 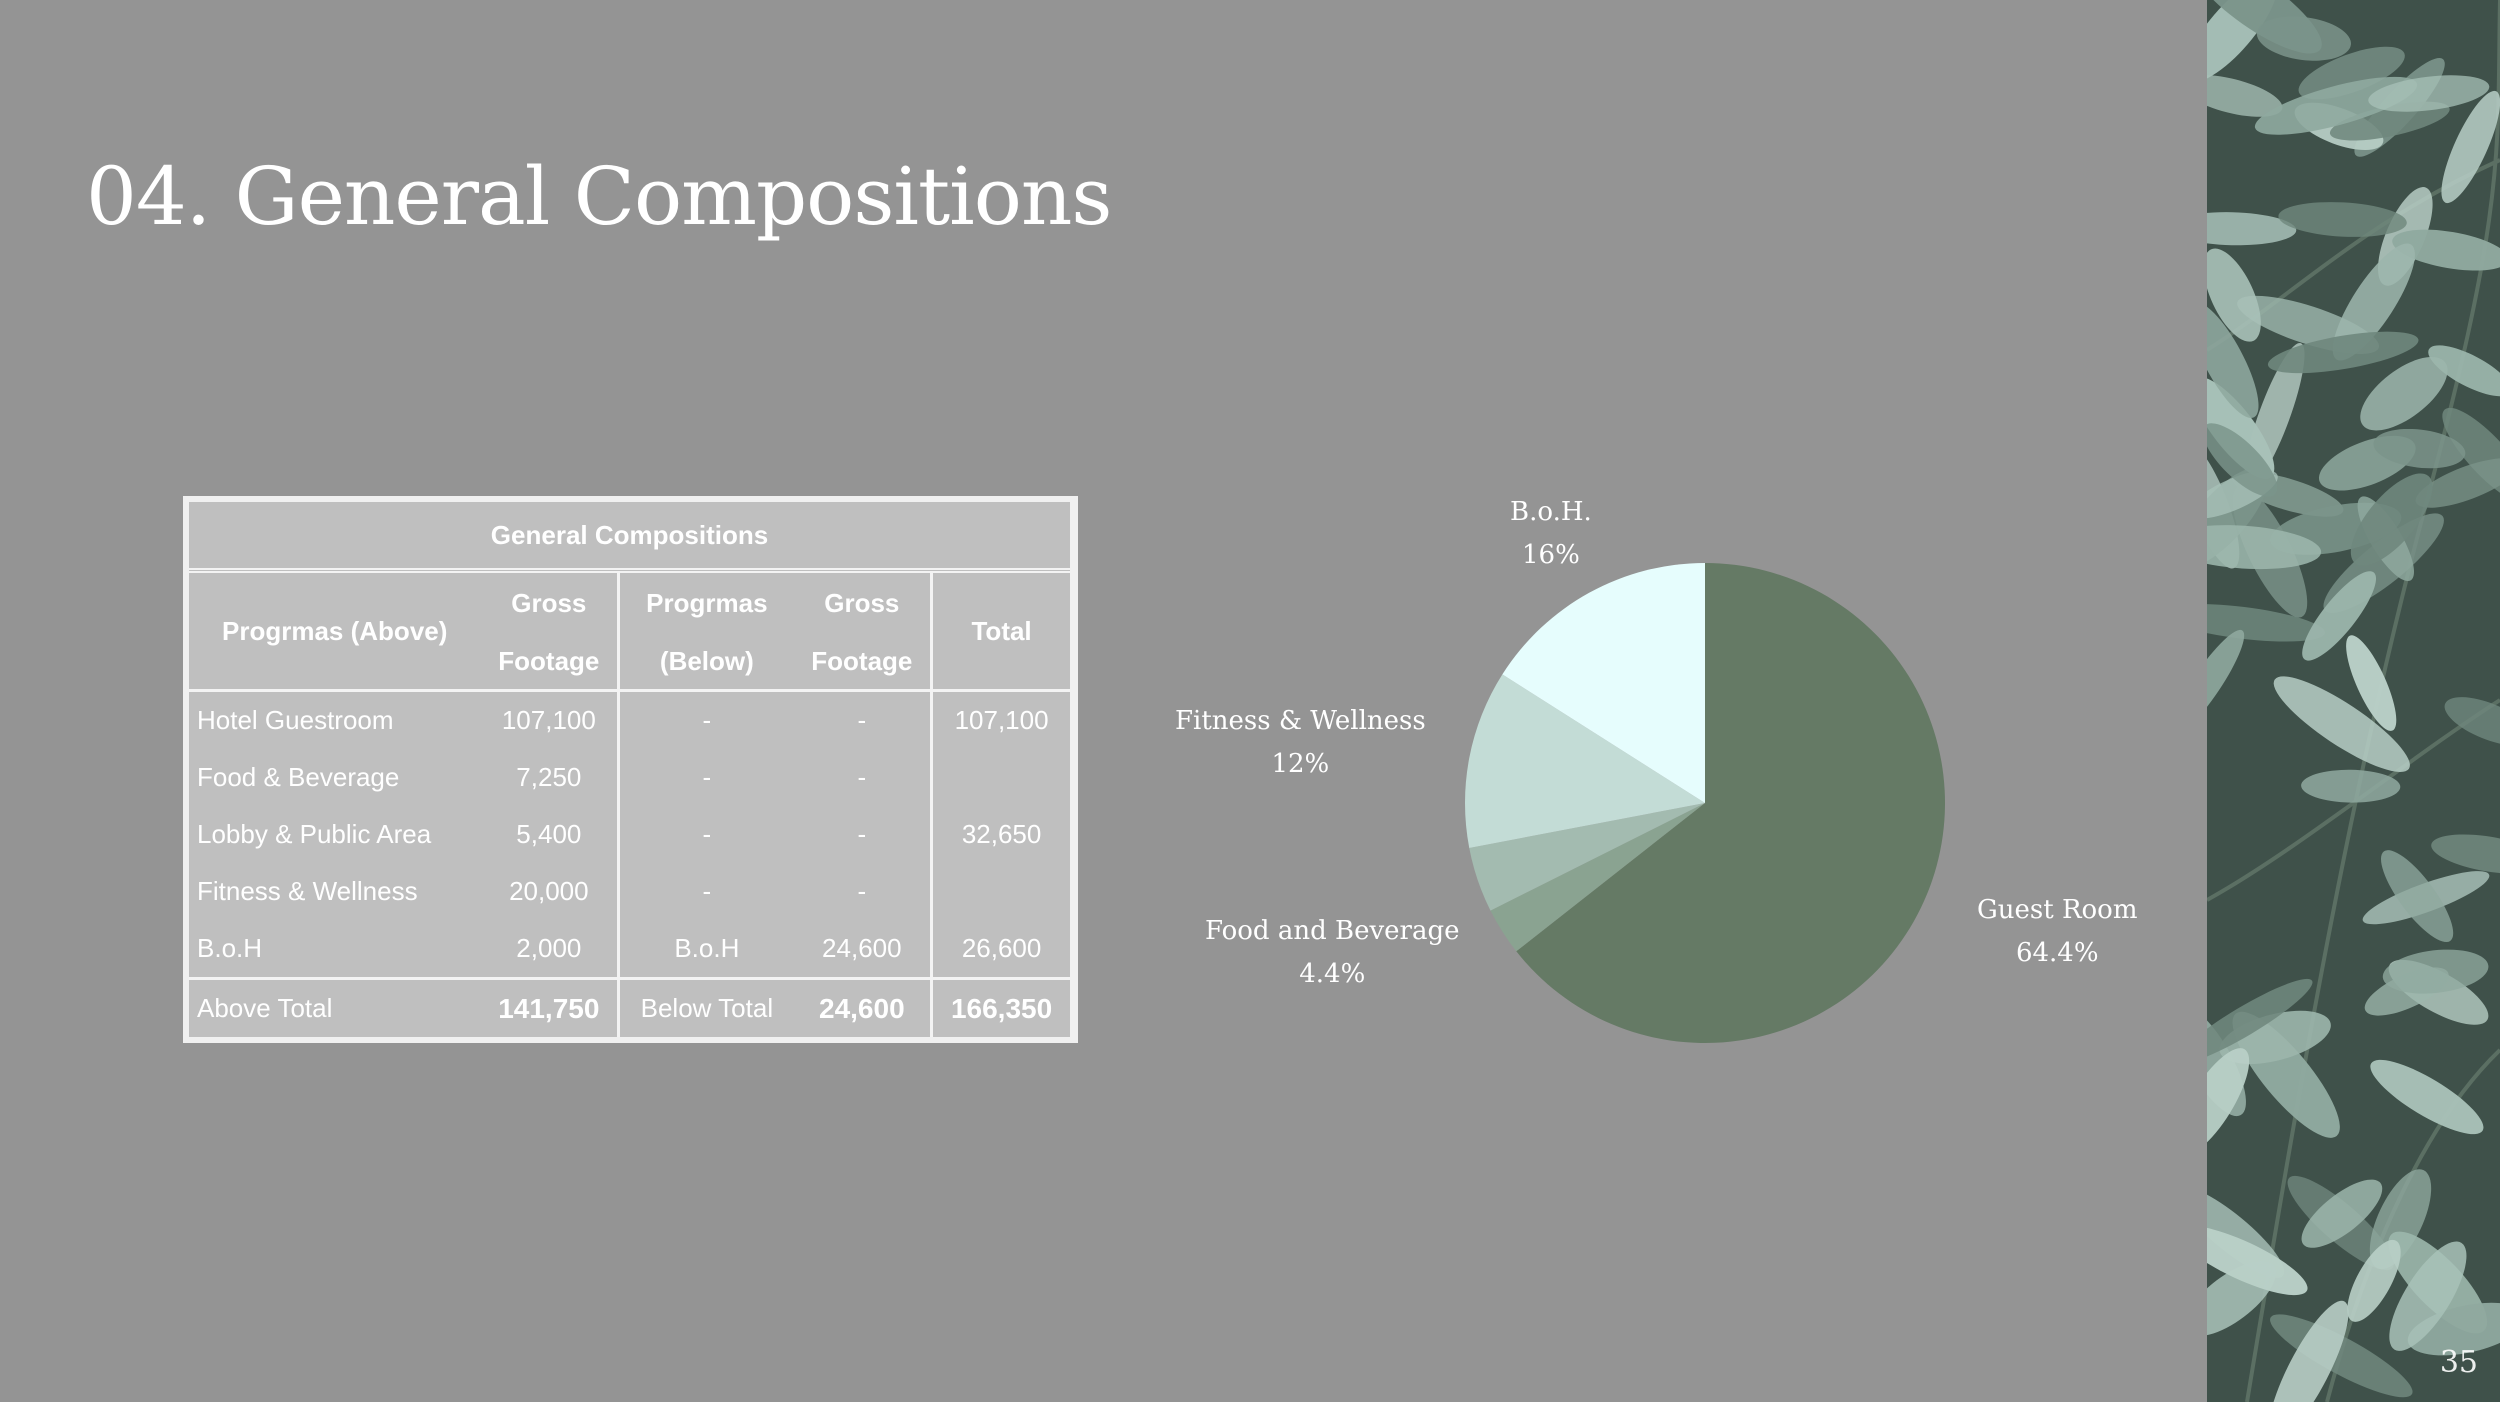 I want to click on header-total: Total, so click(x=1000, y=631).